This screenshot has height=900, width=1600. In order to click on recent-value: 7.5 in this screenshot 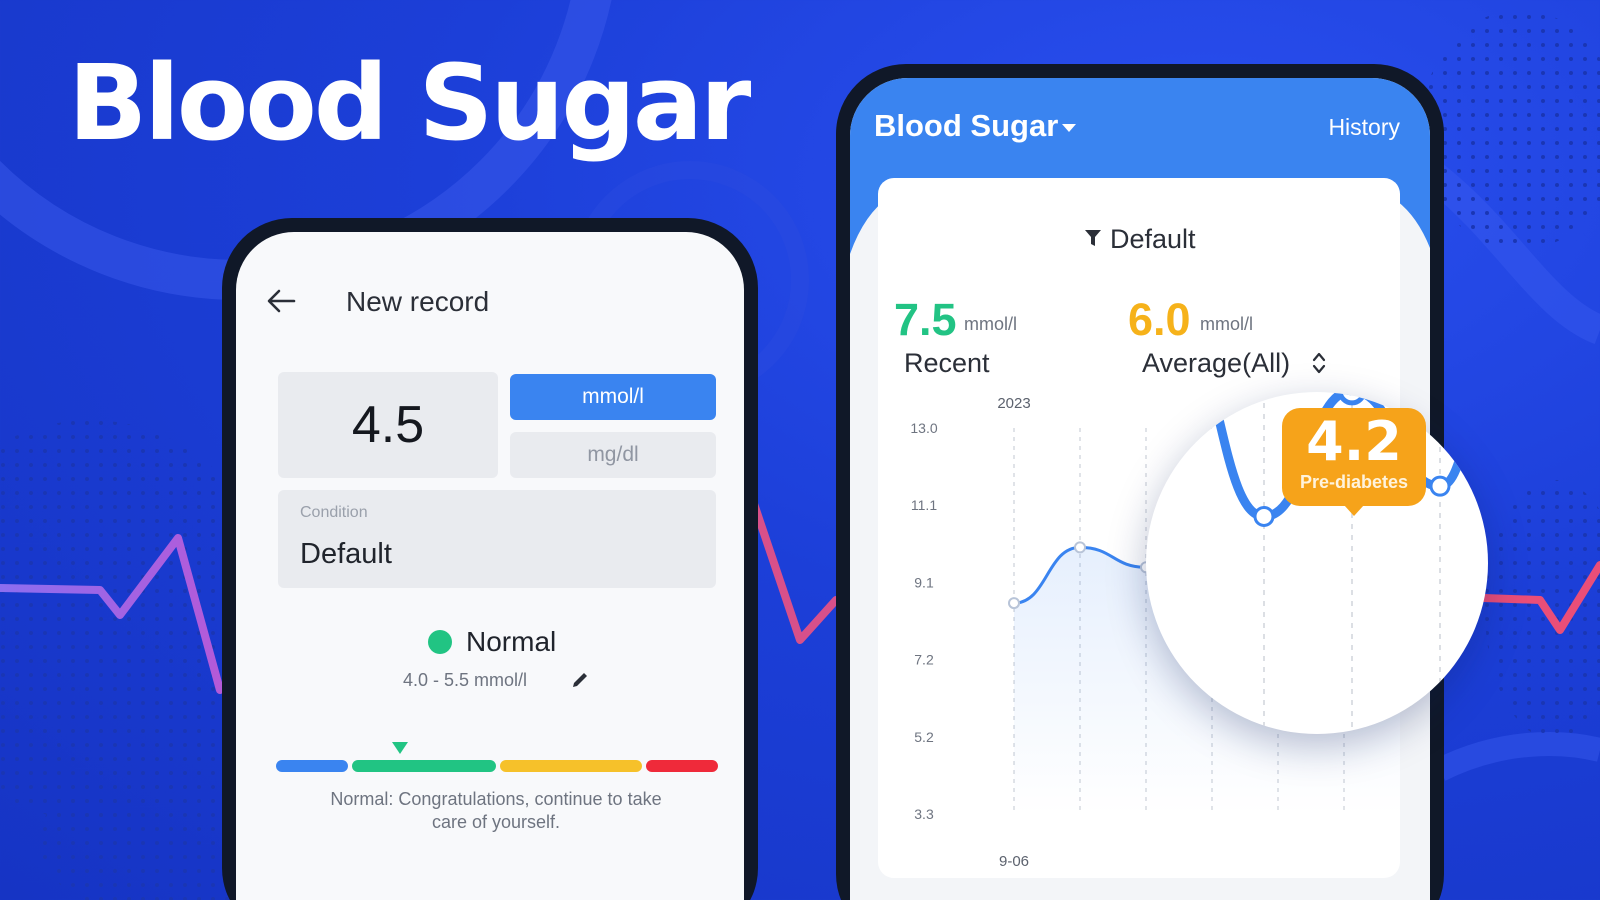, I will do `click(925, 319)`.